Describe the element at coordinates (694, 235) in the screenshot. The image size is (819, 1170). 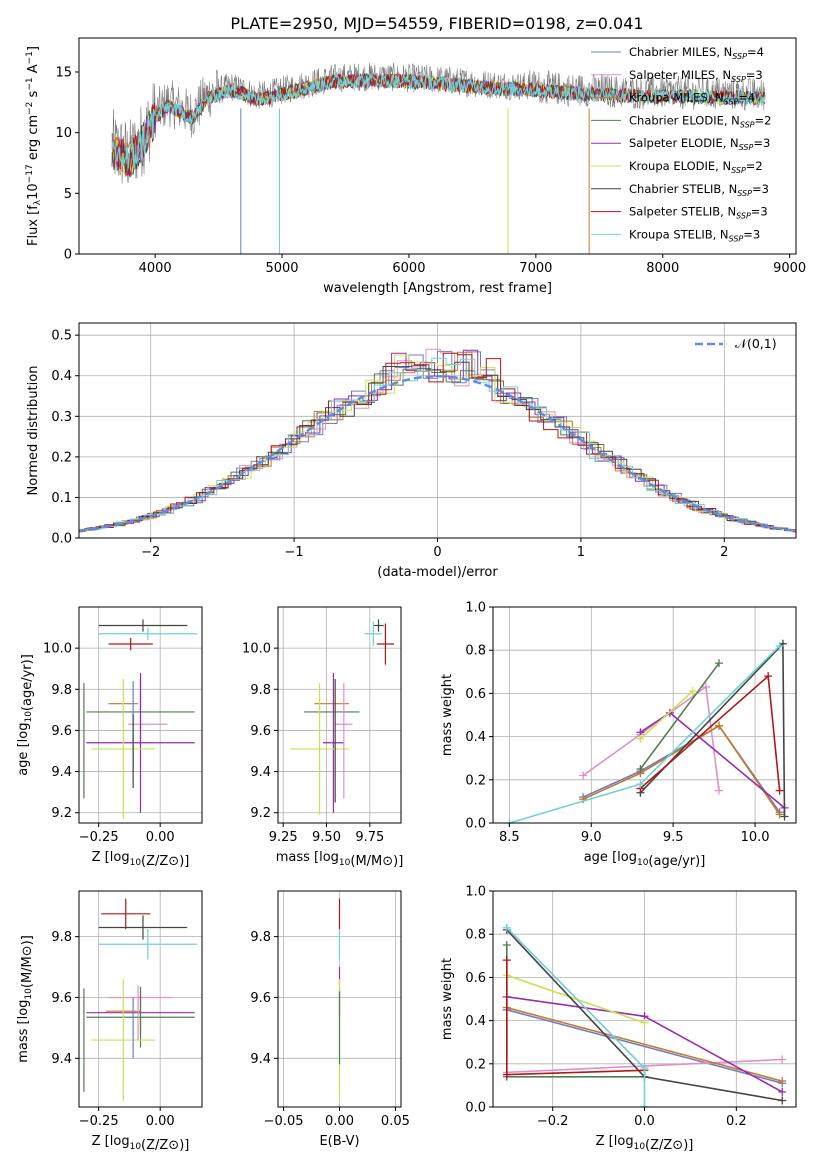
I see `legend-entry: Kroupa STELIB, NSSP=3` at that location.